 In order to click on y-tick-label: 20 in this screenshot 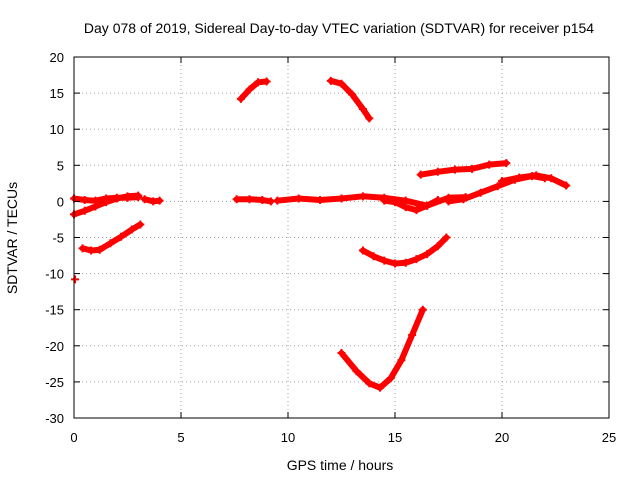, I will do `click(57, 57)`.